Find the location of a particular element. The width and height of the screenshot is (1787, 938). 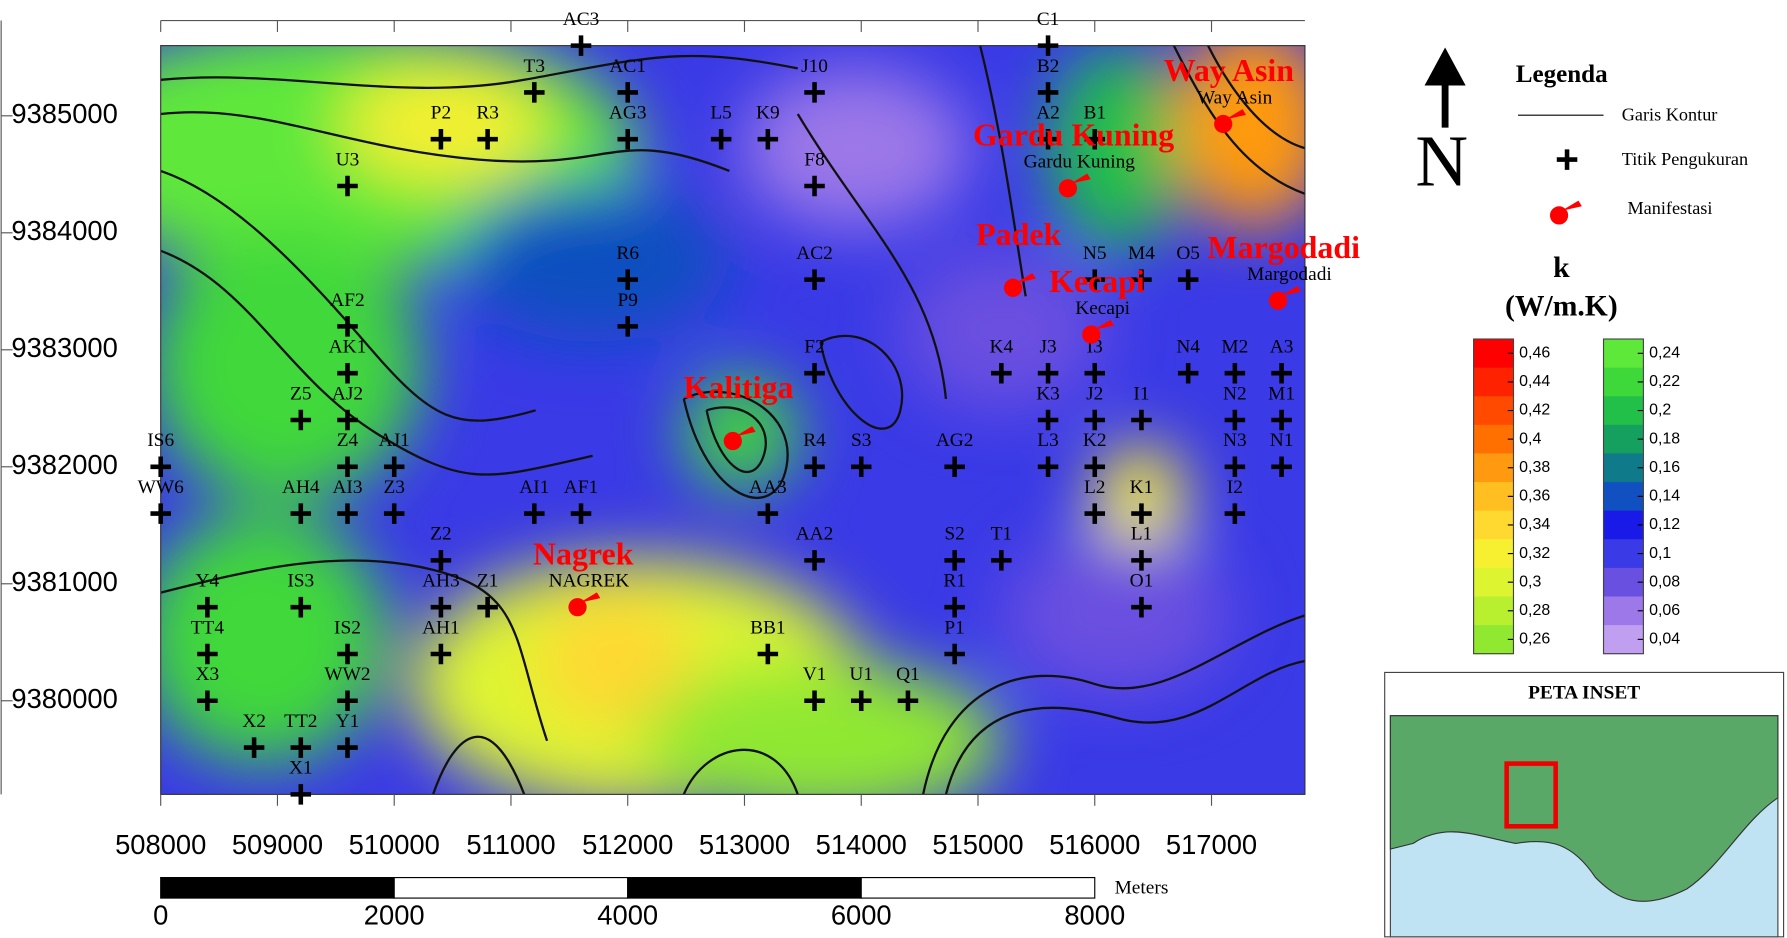

colorbar-label: 0,14 is located at coordinates (1664, 496).